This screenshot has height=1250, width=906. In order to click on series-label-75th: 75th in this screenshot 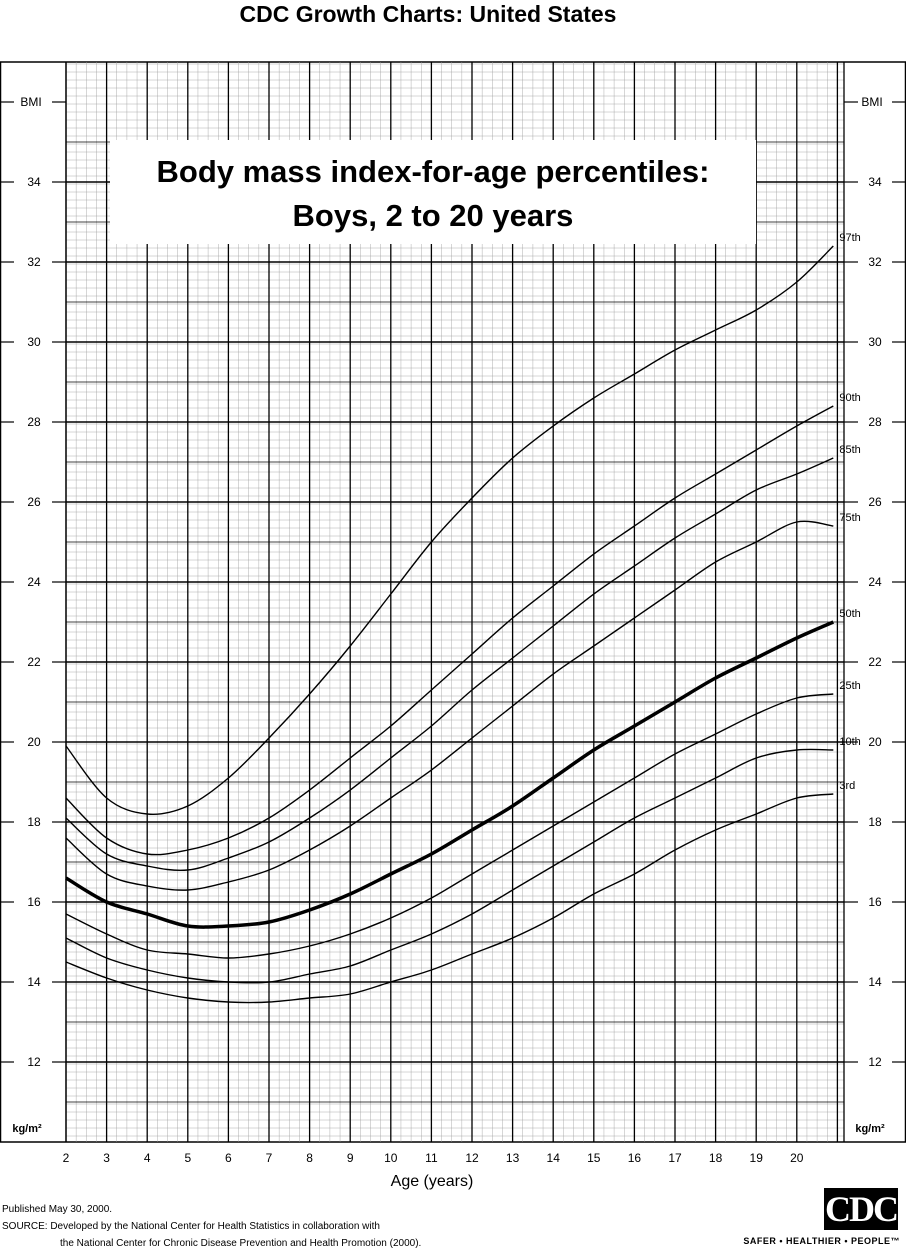, I will do `click(849, 518)`.